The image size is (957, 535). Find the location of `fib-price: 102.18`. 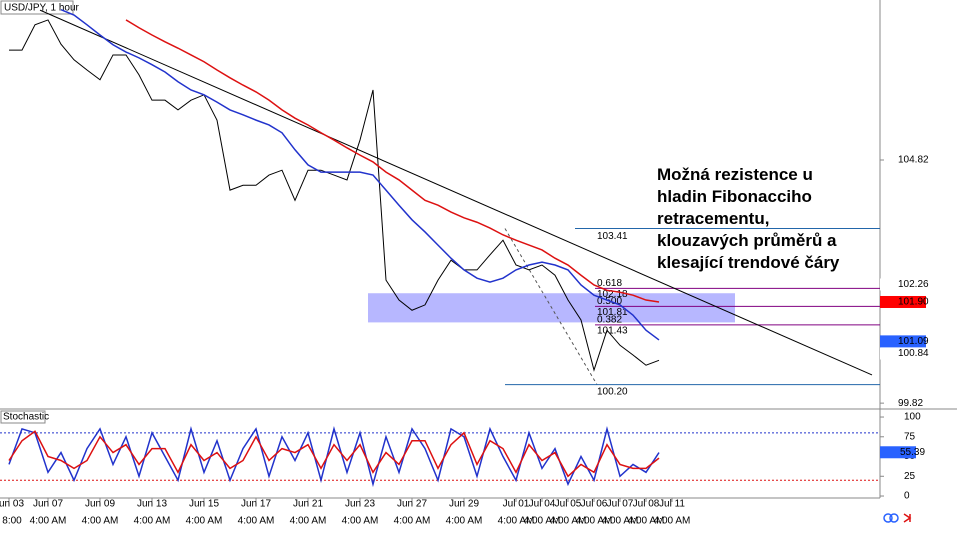

fib-price: 102.18 is located at coordinates (612, 294).